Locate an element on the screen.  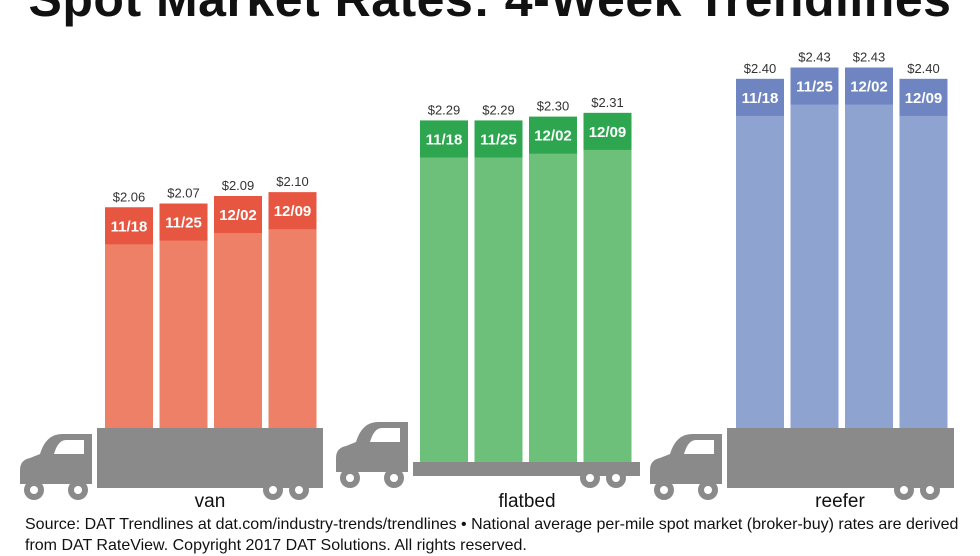
flatbed-bar-11/25 is located at coordinates (498, 291).